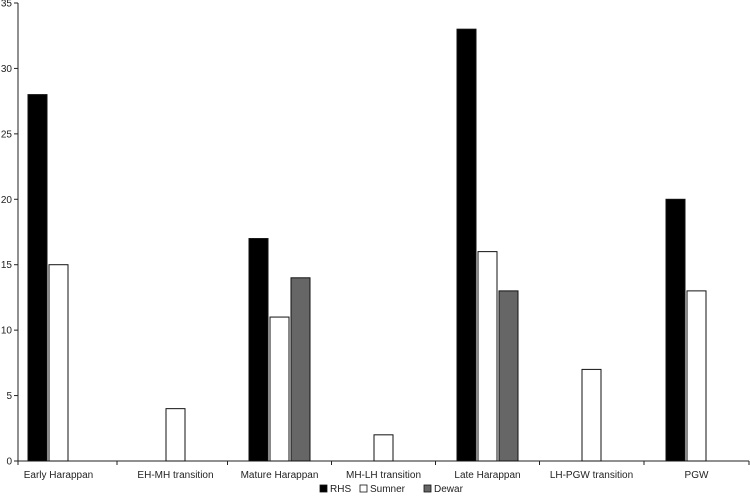 This screenshot has height=502, width=750. I want to click on legend-swatch-sumner, so click(363, 488).